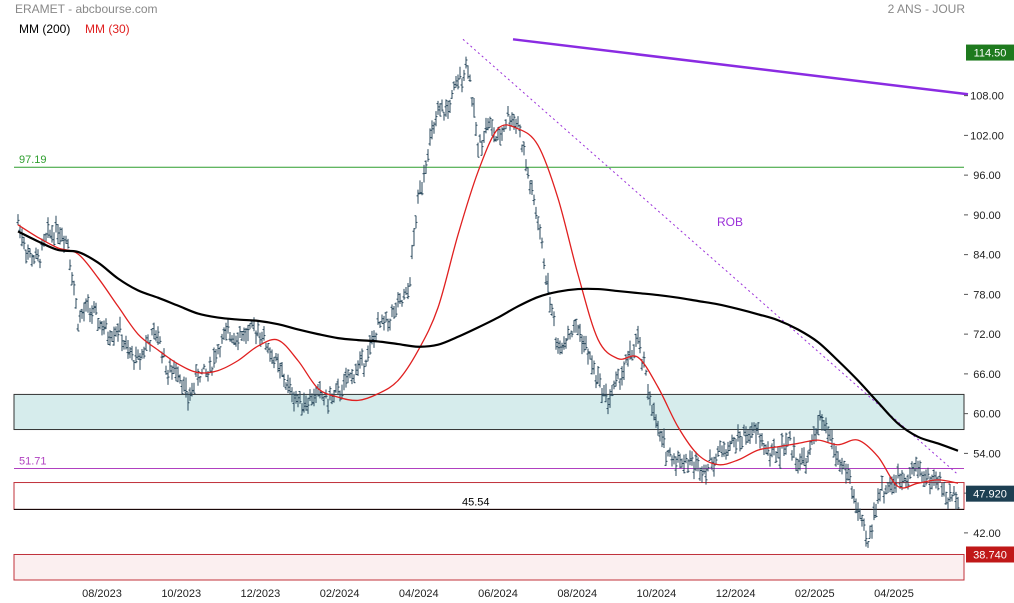 The image size is (1014, 603). I want to click on x-tick-label: 04/2025, so click(894, 594).